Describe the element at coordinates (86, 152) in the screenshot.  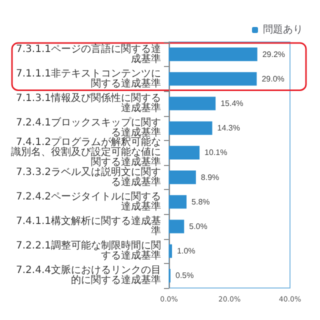
I see `y-tick-label: 7.4.1.2プログラムが解釈可能な識別名、役割及び設定可能な値に関する達成基準` at that location.